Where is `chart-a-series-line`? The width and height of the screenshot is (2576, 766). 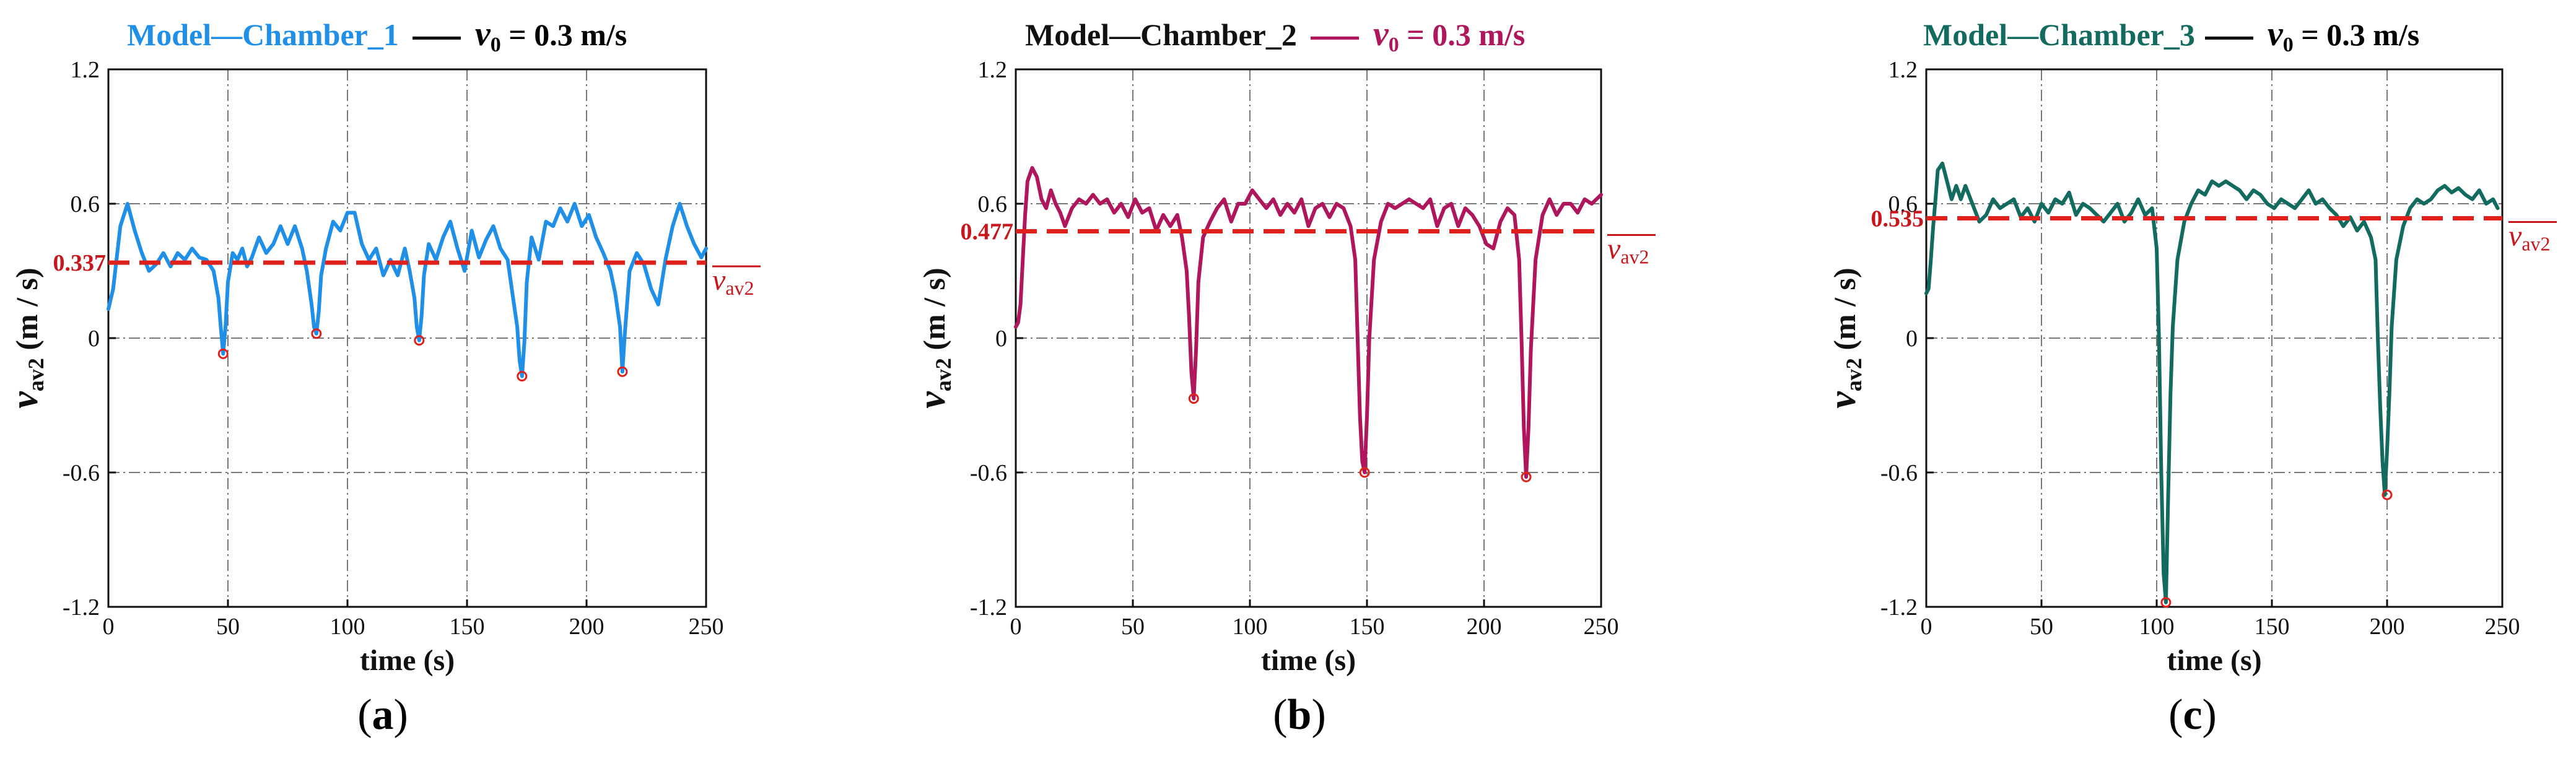 chart-a-series-line is located at coordinates (407, 290).